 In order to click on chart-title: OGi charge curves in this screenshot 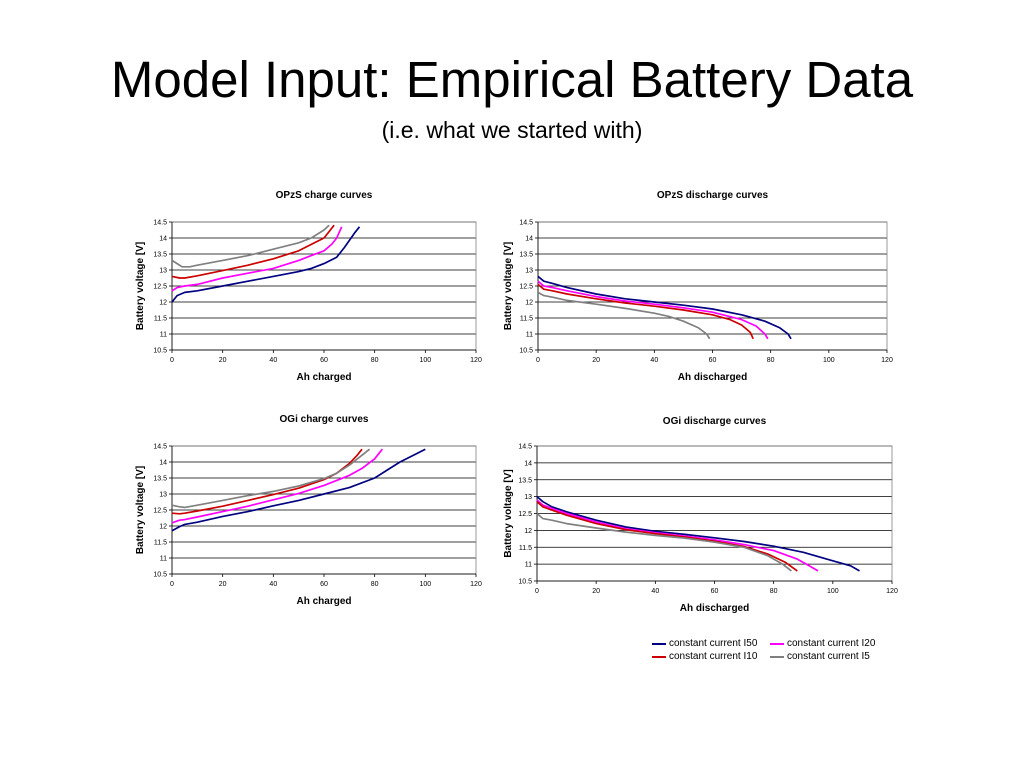, I will do `click(324, 419)`.